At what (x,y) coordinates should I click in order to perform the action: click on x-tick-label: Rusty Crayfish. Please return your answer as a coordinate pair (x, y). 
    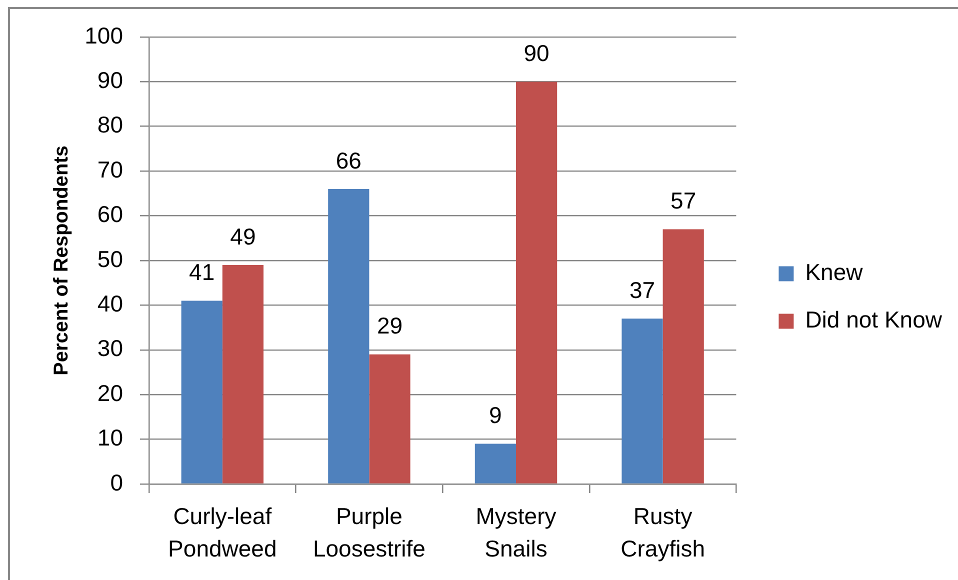
    Looking at the image, I should click on (662, 532).